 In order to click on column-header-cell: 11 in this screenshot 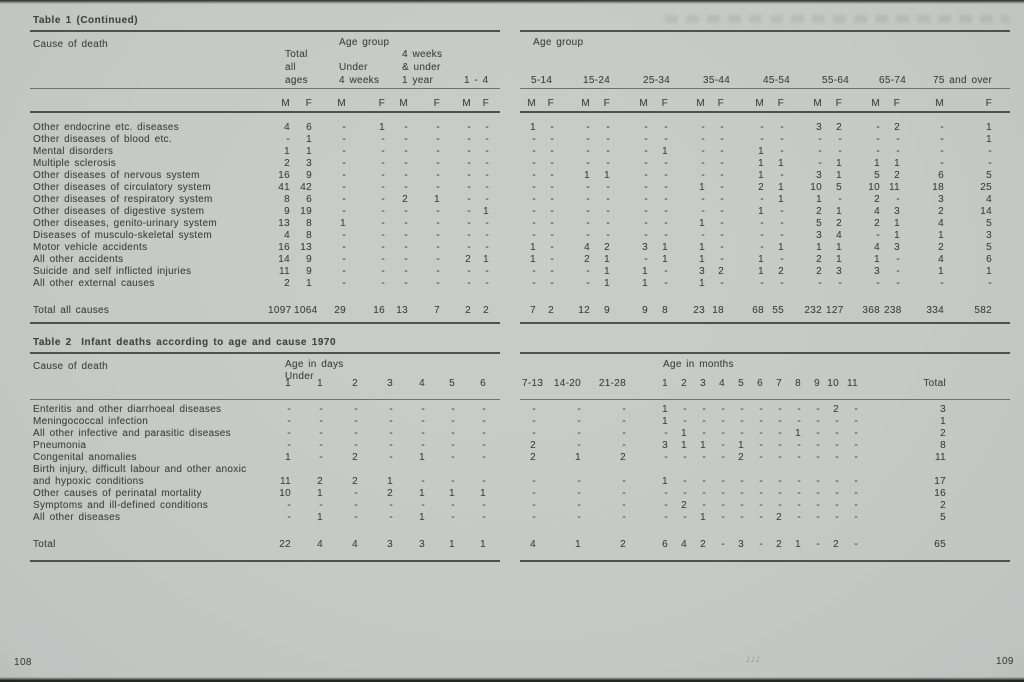, I will do `click(852, 383)`.